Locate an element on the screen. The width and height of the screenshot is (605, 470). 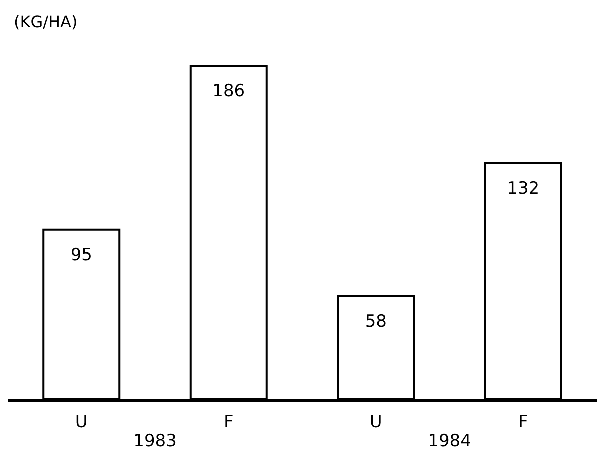
data-label: 132 is located at coordinates (523, 188).